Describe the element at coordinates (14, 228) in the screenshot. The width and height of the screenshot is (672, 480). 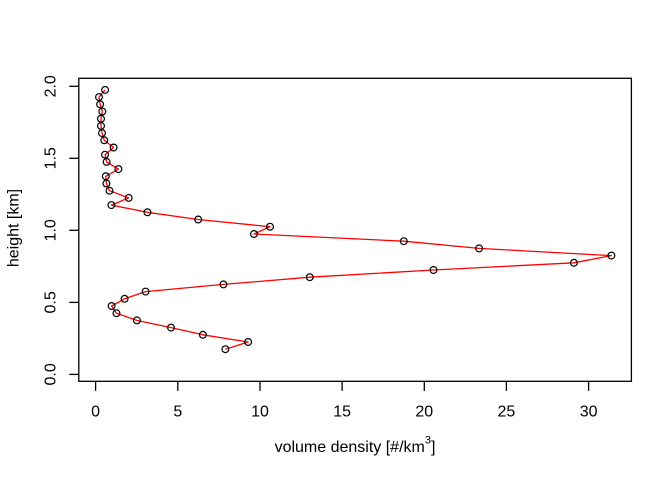
I see `svg-text: height [km]` at that location.